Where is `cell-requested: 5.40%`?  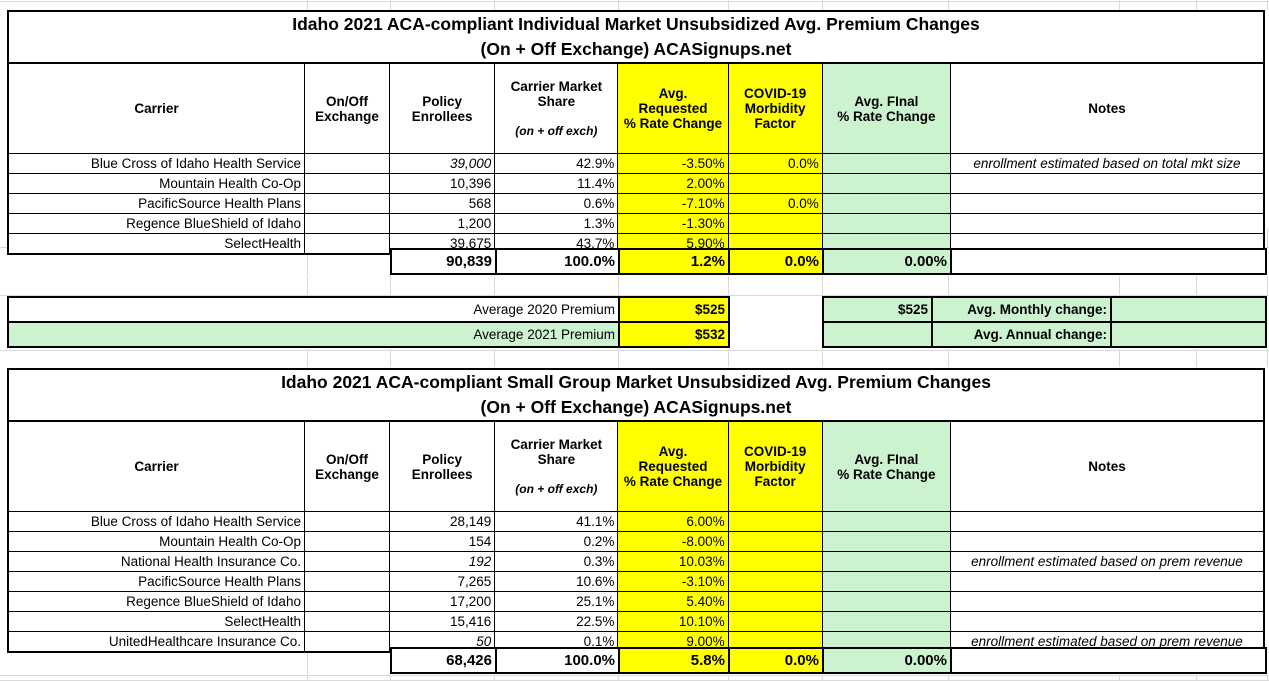
cell-requested: 5.40% is located at coordinates (673, 601).